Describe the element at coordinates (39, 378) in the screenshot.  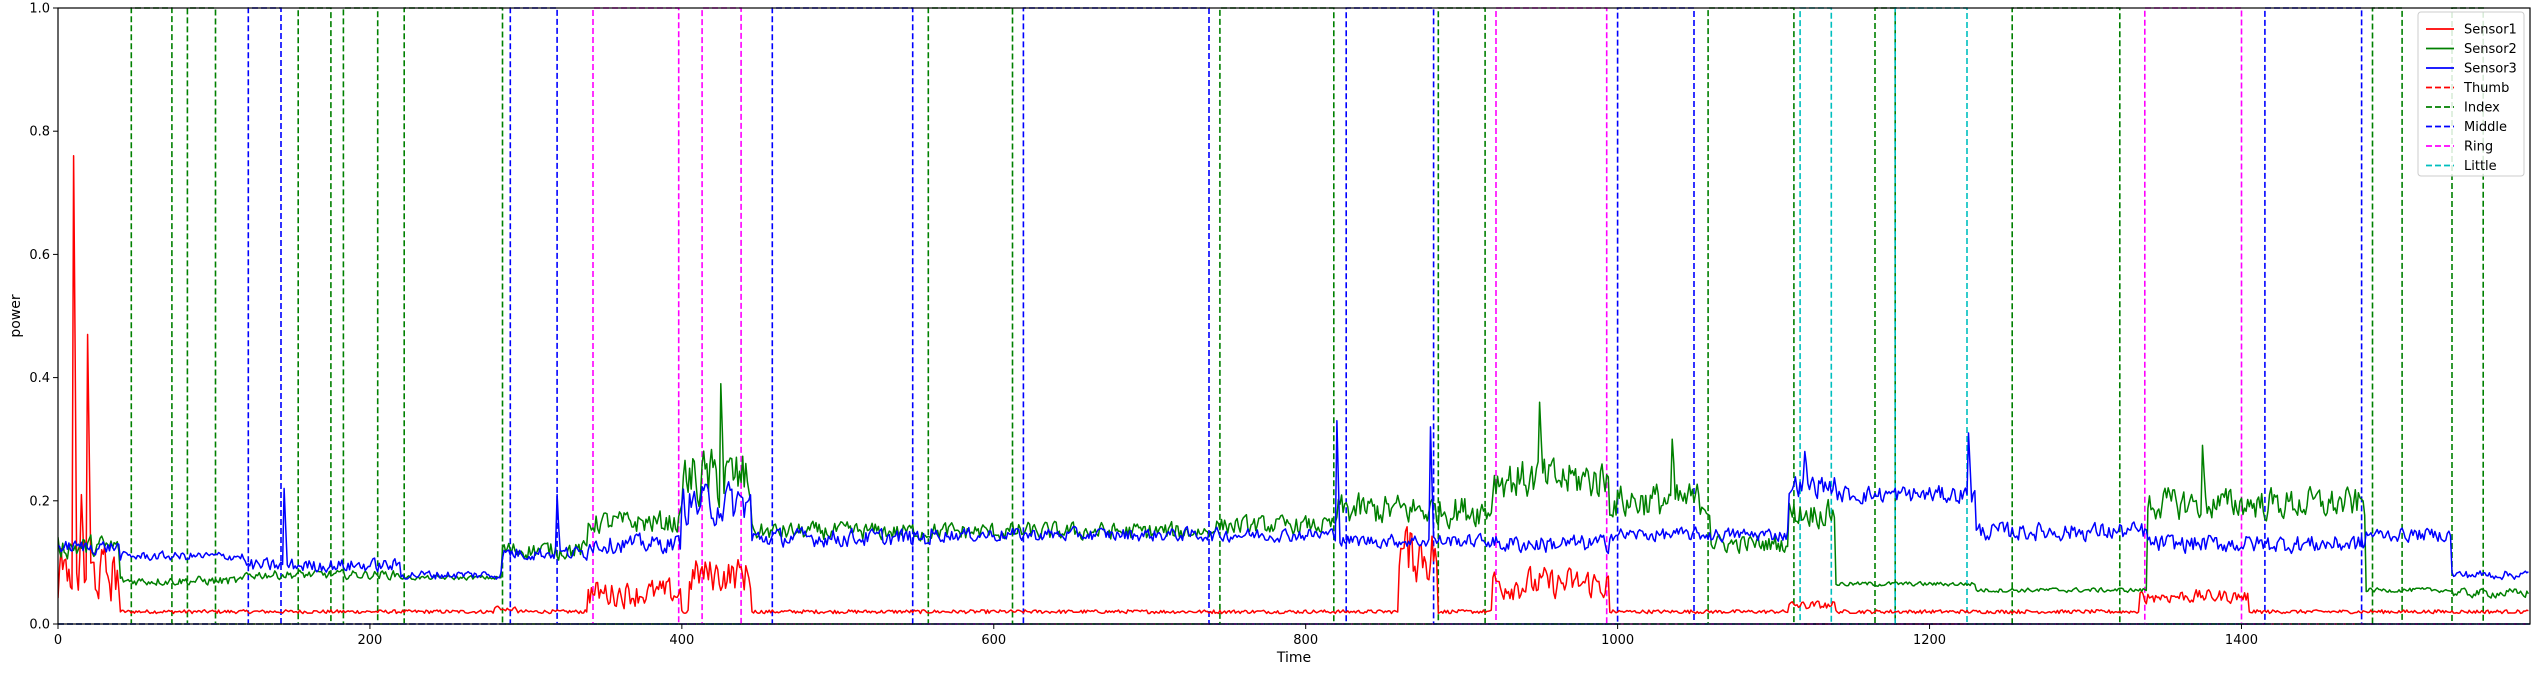
I see `y-tick-label: 0.4` at that location.